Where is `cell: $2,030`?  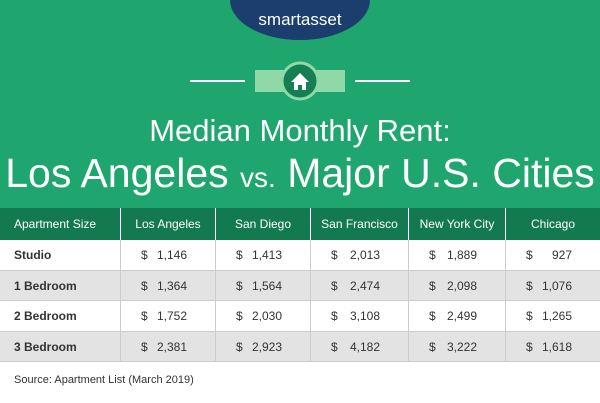
cell: $2,030 is located at coordinates (262, 316).